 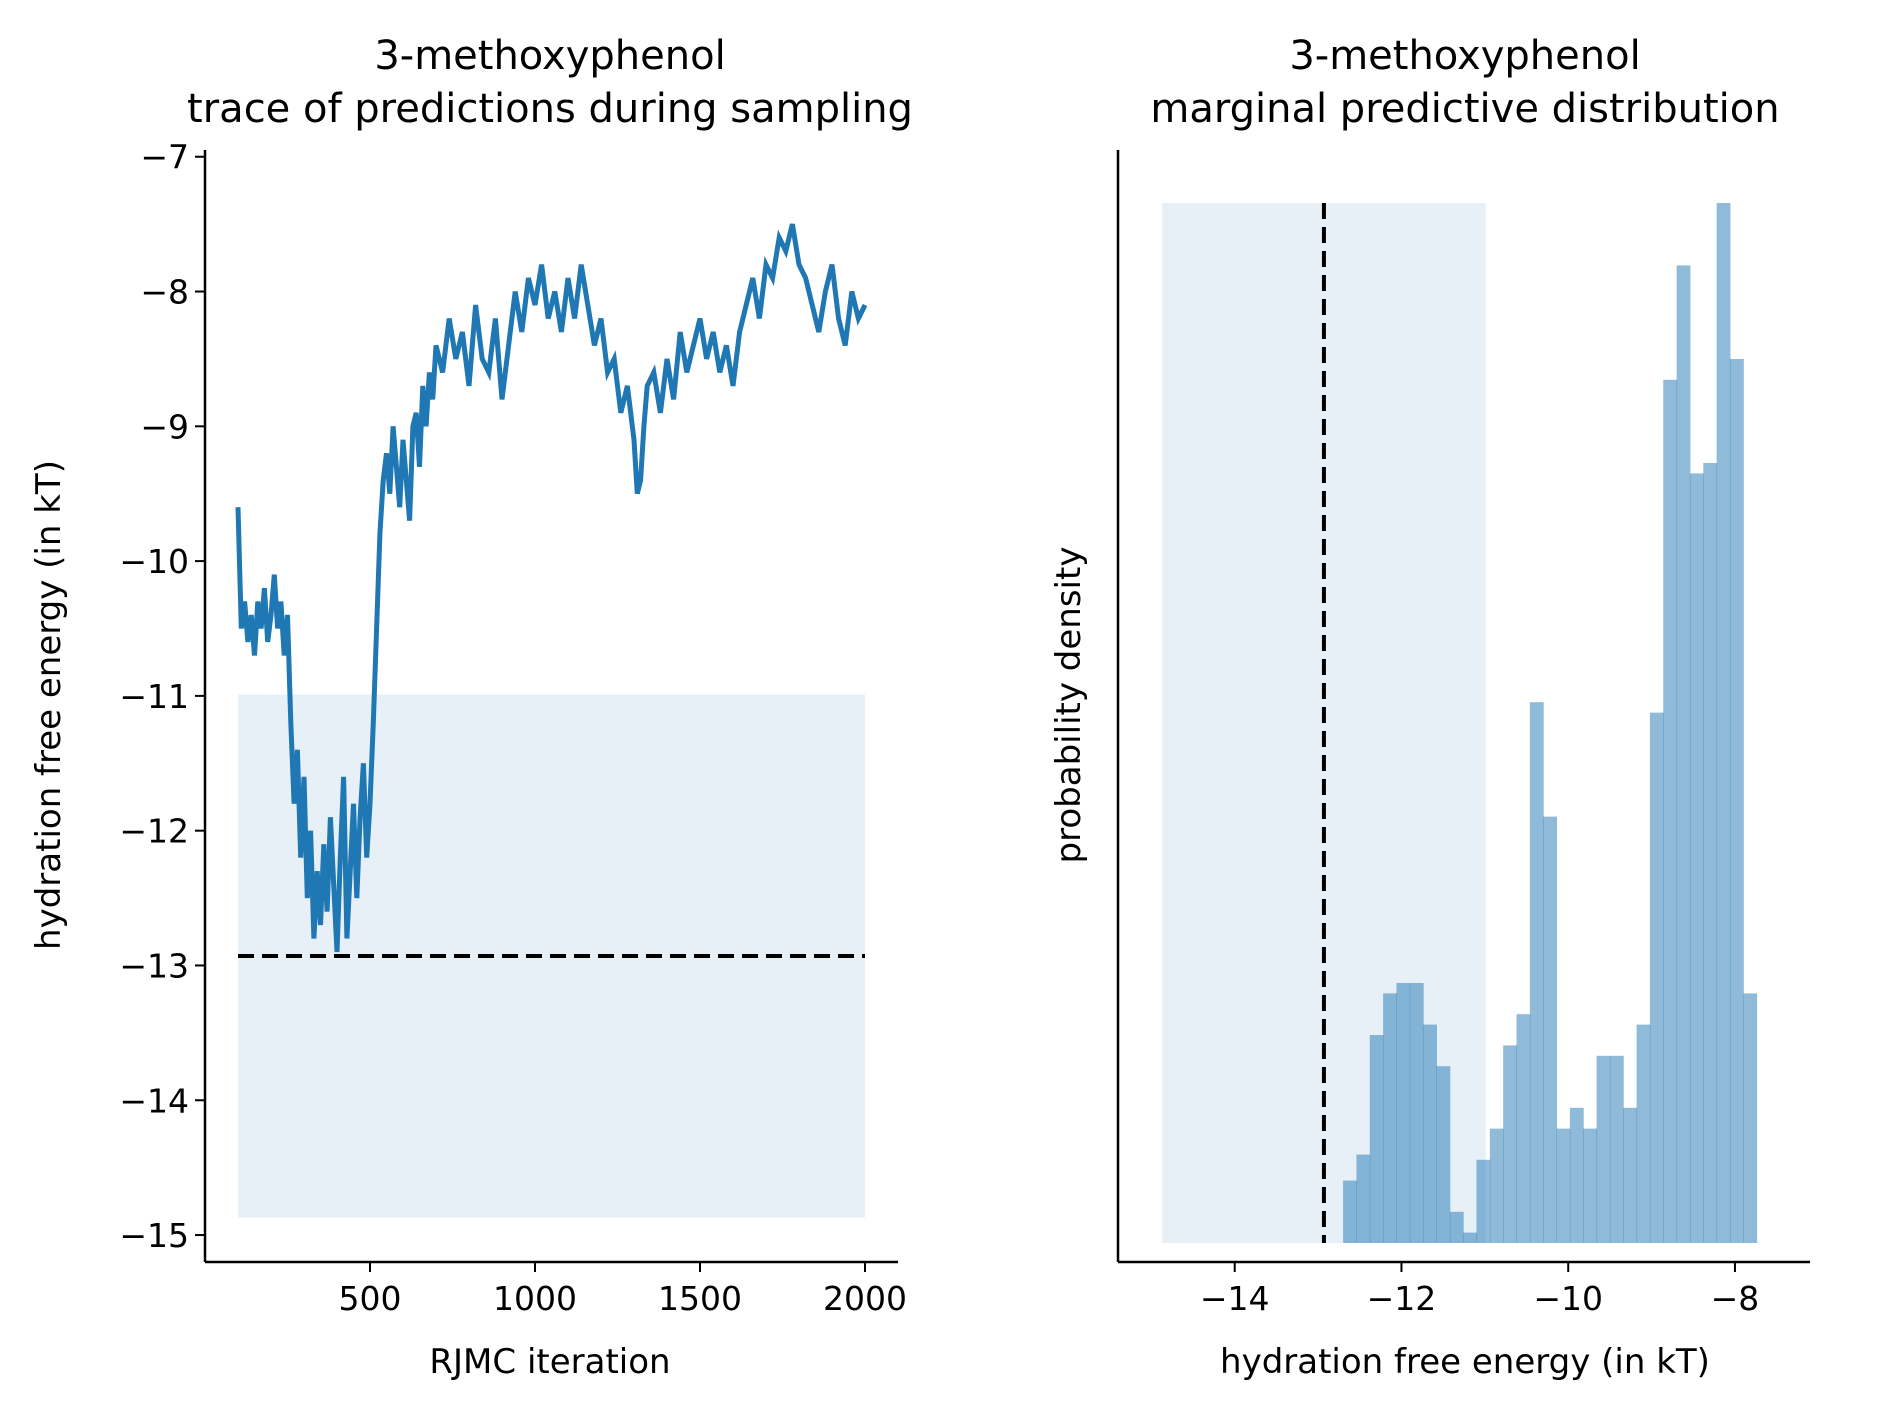 I want to click on x-tick-label: 1500, so click(x=700, y=1298).